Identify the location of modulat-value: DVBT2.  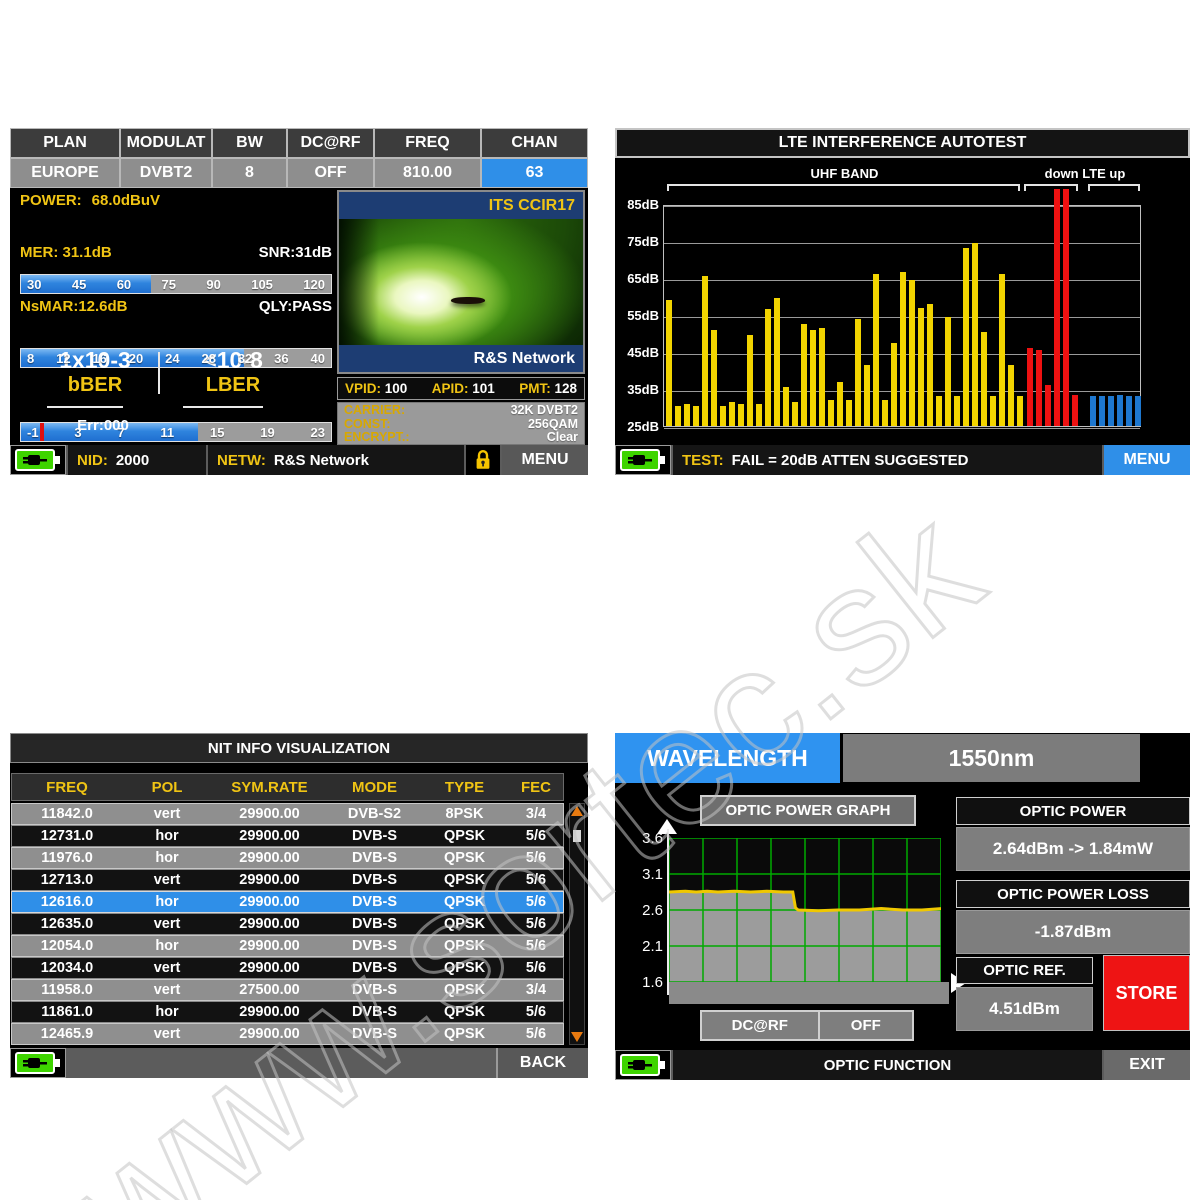
(166, 173).